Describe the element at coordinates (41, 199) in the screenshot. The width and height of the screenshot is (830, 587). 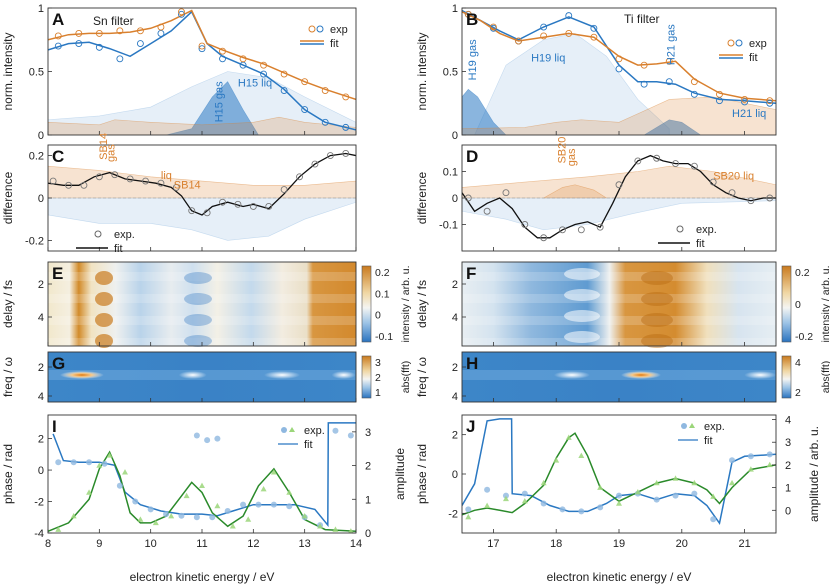
I see `y-tick-label: 0` at that location.